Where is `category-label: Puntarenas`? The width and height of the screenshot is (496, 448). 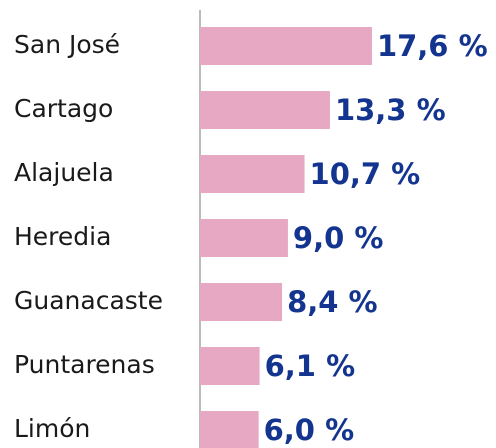 category-label: Puntarenas is located at coordinates (84, 364).